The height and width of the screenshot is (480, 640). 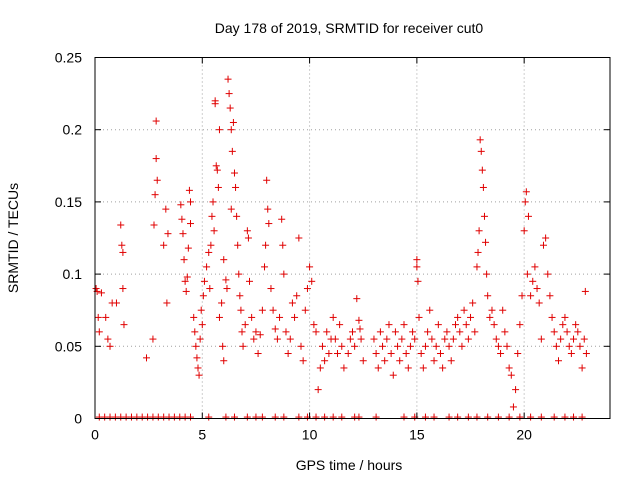 I want to click on x-tick-label: 5, so click(x=202, y=435).